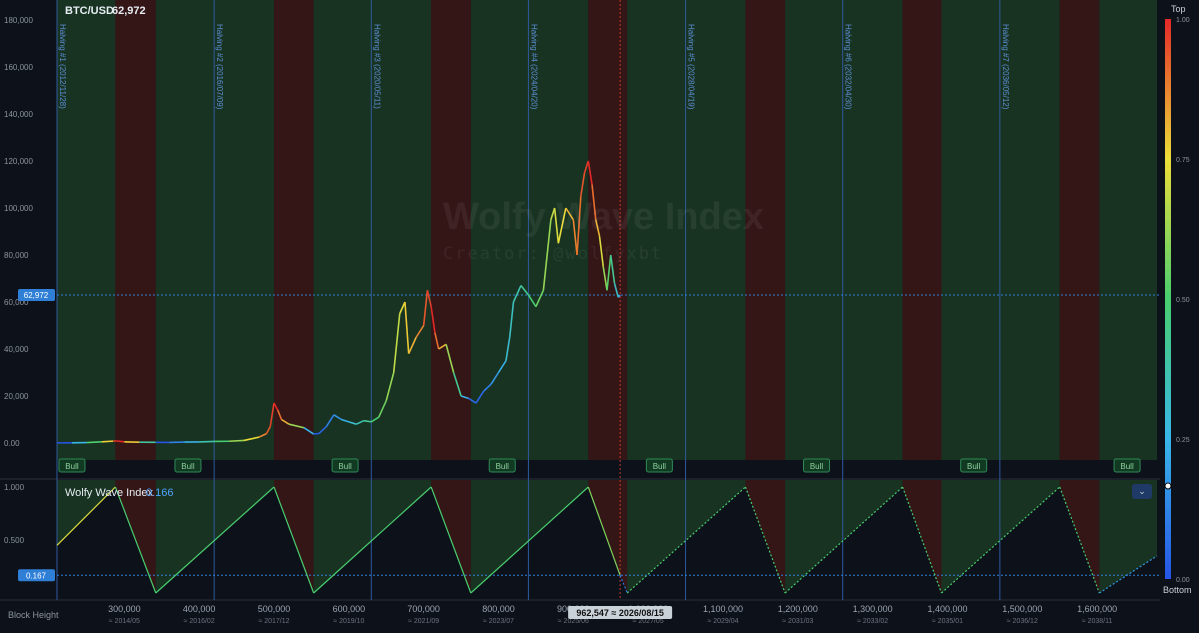  I want to click on symbol-price: 62,972, so click(129, 11).